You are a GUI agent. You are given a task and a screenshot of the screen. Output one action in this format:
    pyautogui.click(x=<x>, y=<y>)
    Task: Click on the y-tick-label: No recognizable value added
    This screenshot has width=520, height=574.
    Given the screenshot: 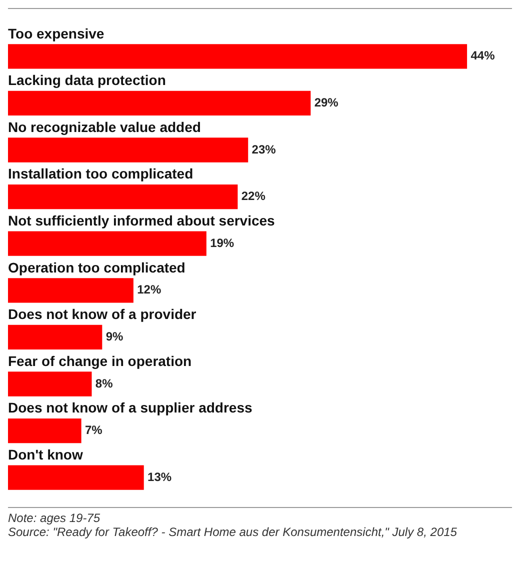 What is the action you would take?
    pyautogui.click(x=104, y=126)
    